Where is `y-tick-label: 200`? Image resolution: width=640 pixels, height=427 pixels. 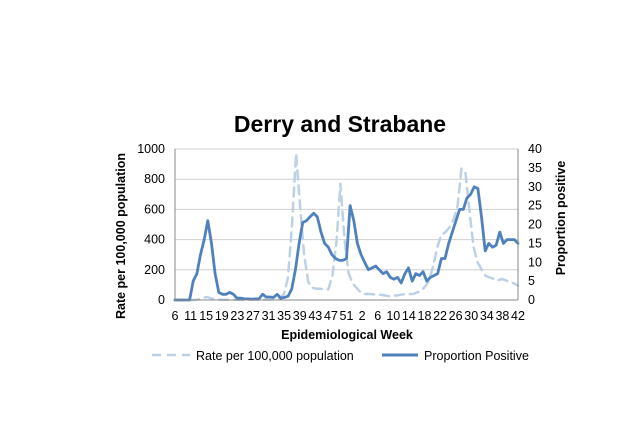 y-tick-label: 200 is located at coordinates (154, 270).